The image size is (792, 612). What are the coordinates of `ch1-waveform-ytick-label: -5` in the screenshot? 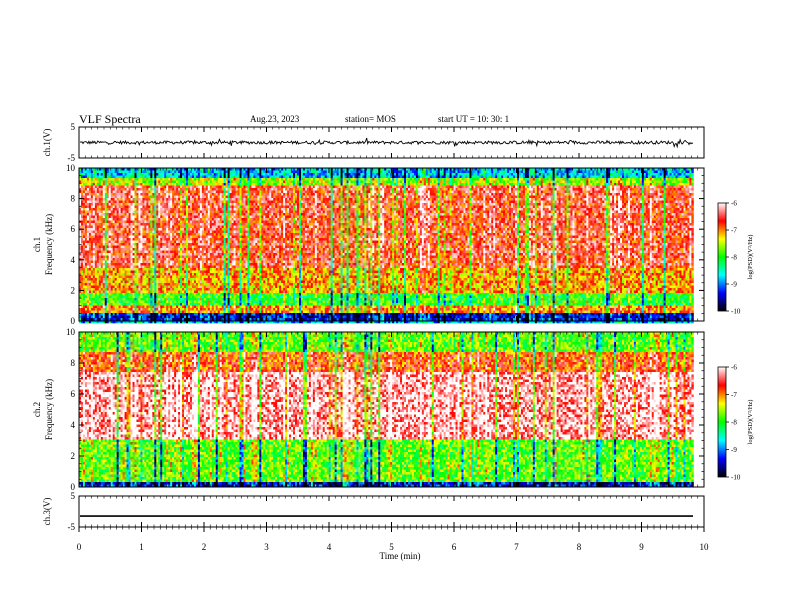 It's located at (72, 158).